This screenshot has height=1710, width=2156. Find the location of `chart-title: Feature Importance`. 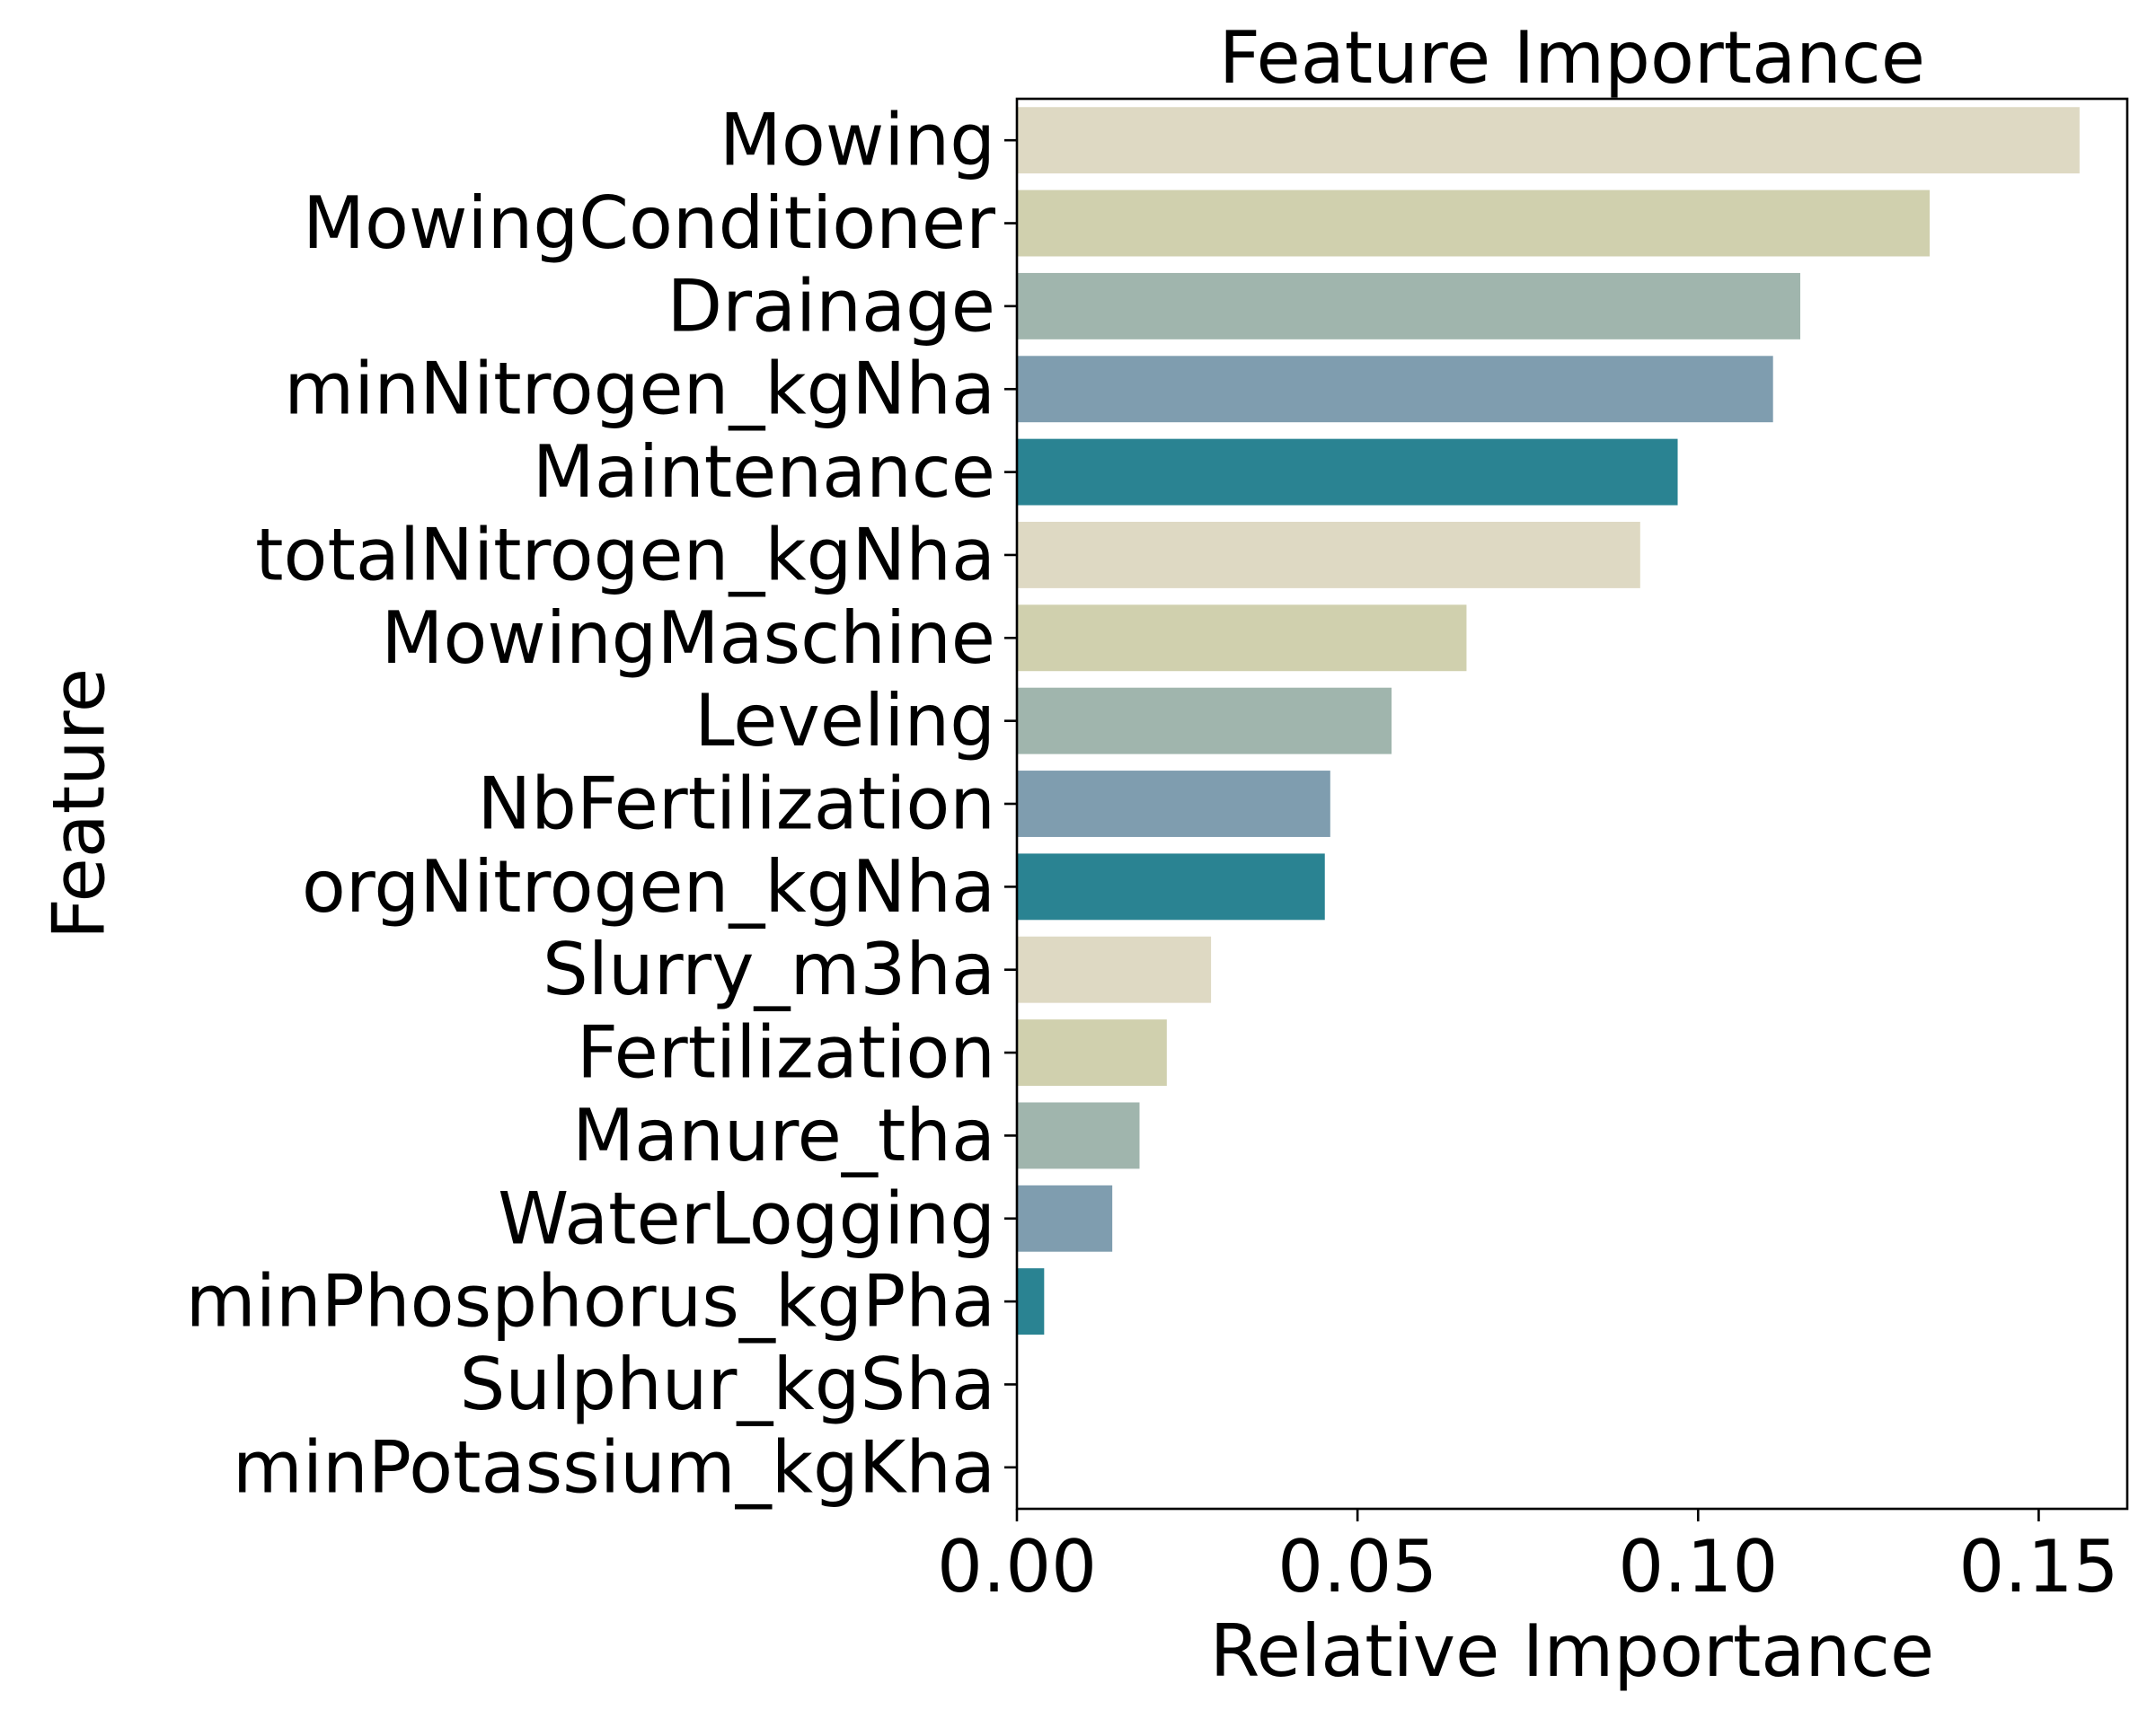

chart-title: Feature Importance is located at coordinates (1572, 58).